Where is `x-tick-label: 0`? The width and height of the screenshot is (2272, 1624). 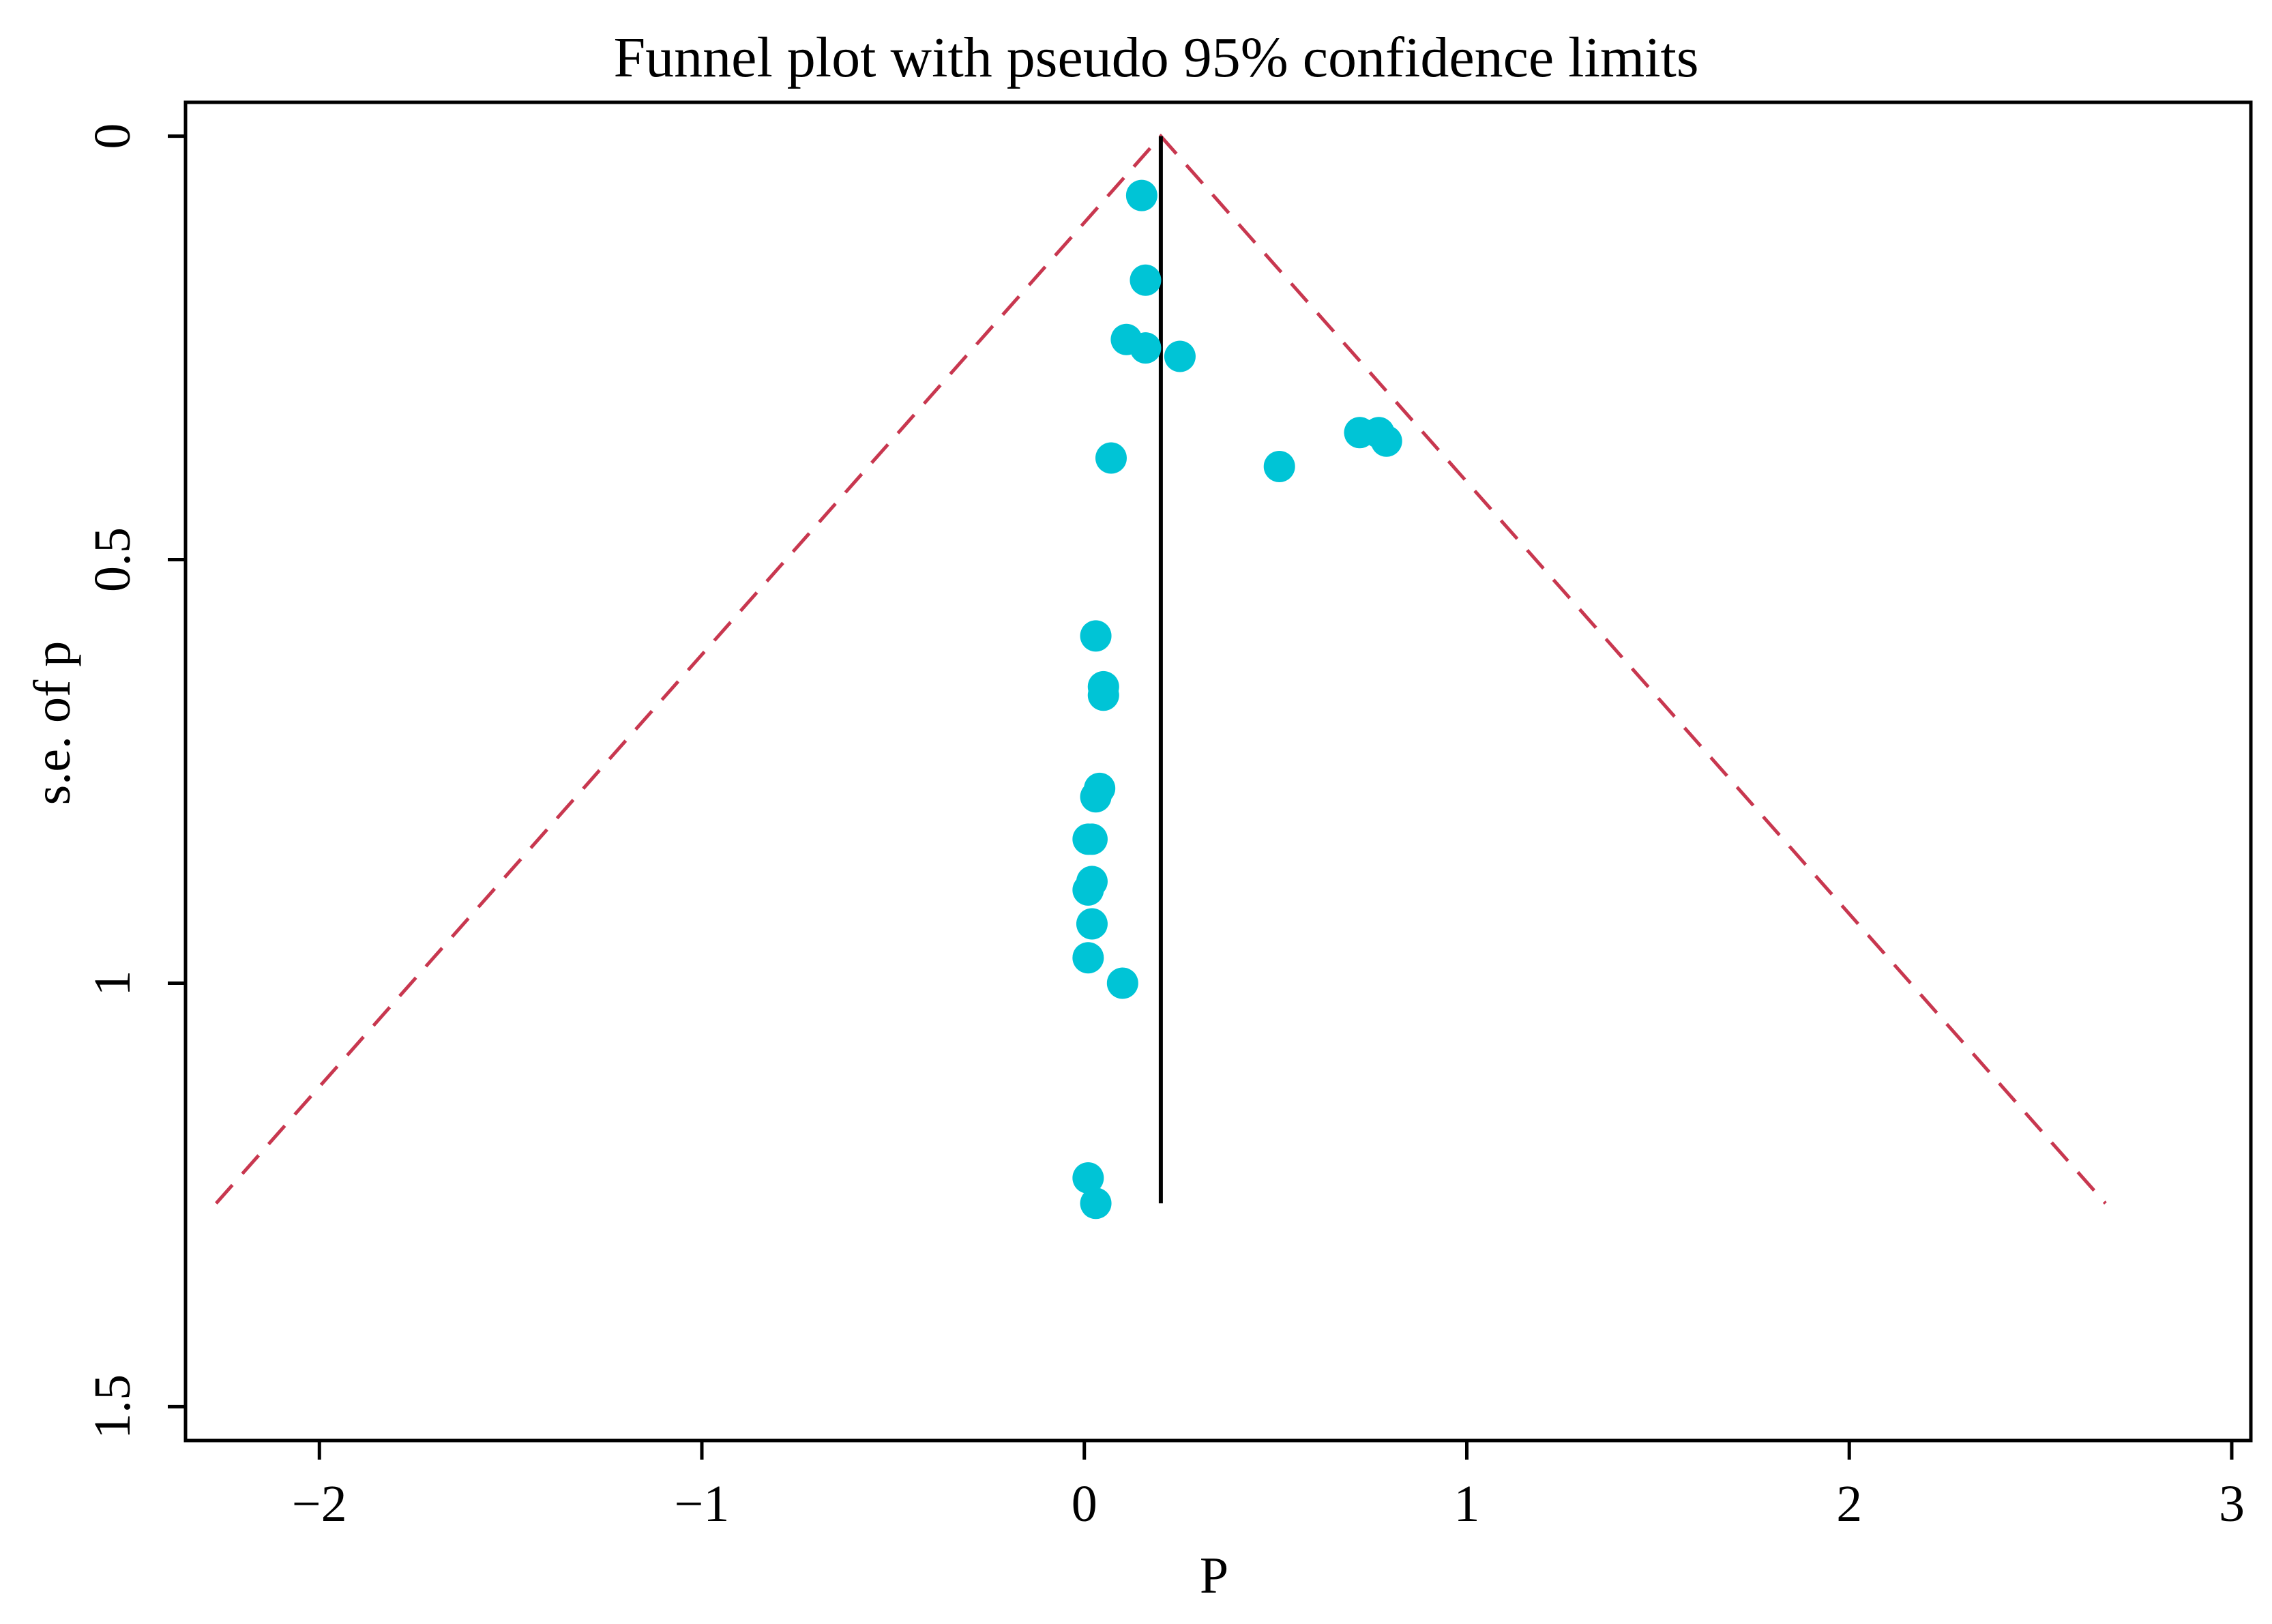
x-tick-label: 0 is located at coordinates (1084, 1504).